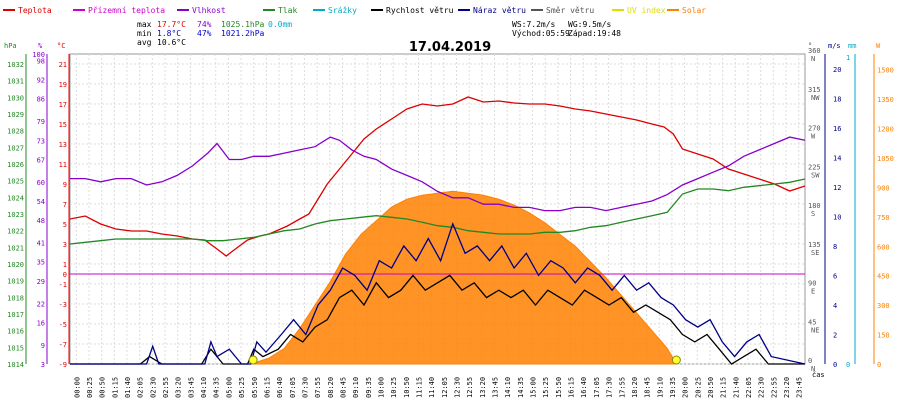 This screenshot has height=400, width=900. Describe the element at coordinates (15, 315) in the screenshot. I see `pressure-tick-3: 1017` at that location.